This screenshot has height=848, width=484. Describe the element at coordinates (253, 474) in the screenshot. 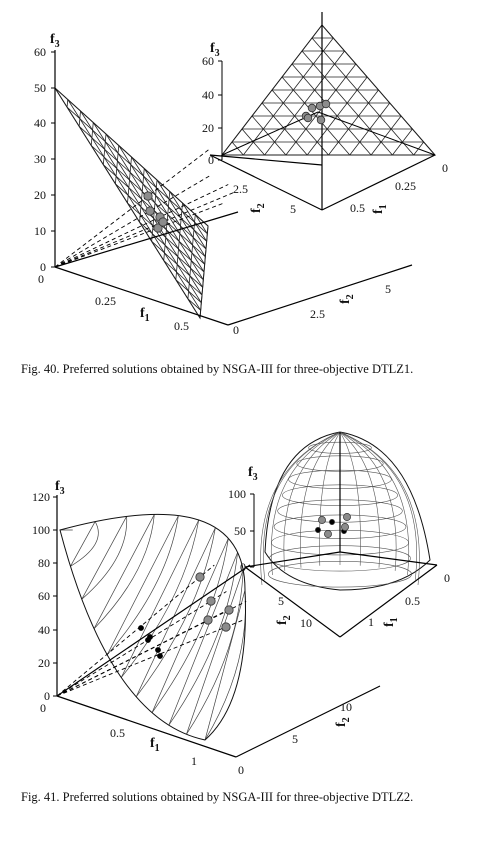

I see `inset-f3-axis-label: f3` at that location.